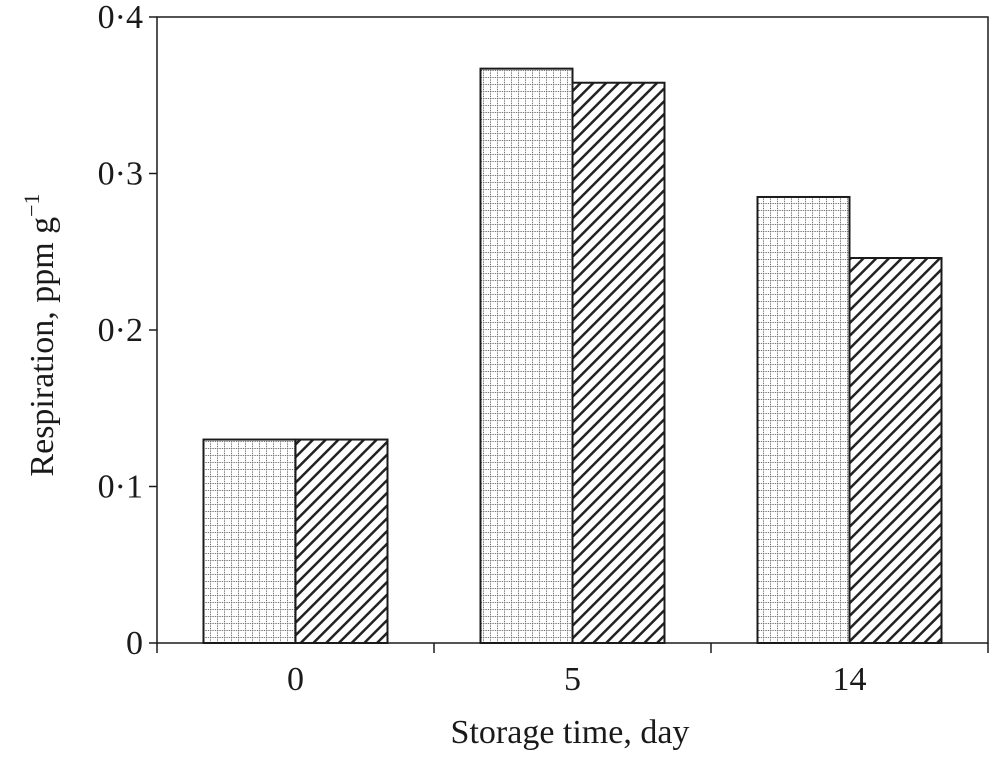  Describe the element at coordinates (120, 487) in the screenshot. I see `y-tick-label: 0·1` at that location.